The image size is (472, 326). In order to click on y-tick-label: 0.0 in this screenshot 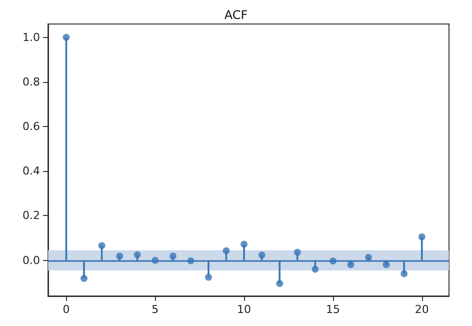, I will do `click(31, 260)`.